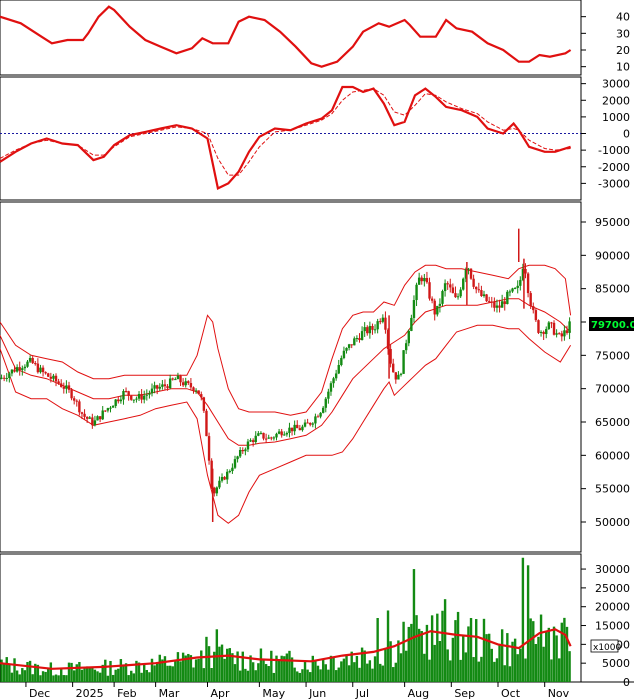  Describe the element at coordinates (126, 693) in the screenshot. I see `x-tick-label: Feb` at that location.